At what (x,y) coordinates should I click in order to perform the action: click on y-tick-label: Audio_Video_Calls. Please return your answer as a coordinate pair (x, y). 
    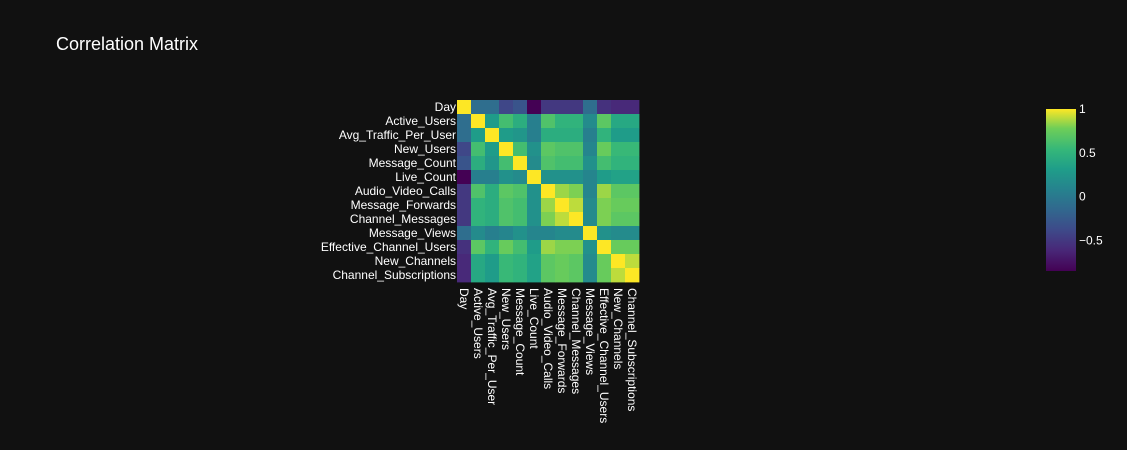
    Looking at the image, I should click on (405, 191).